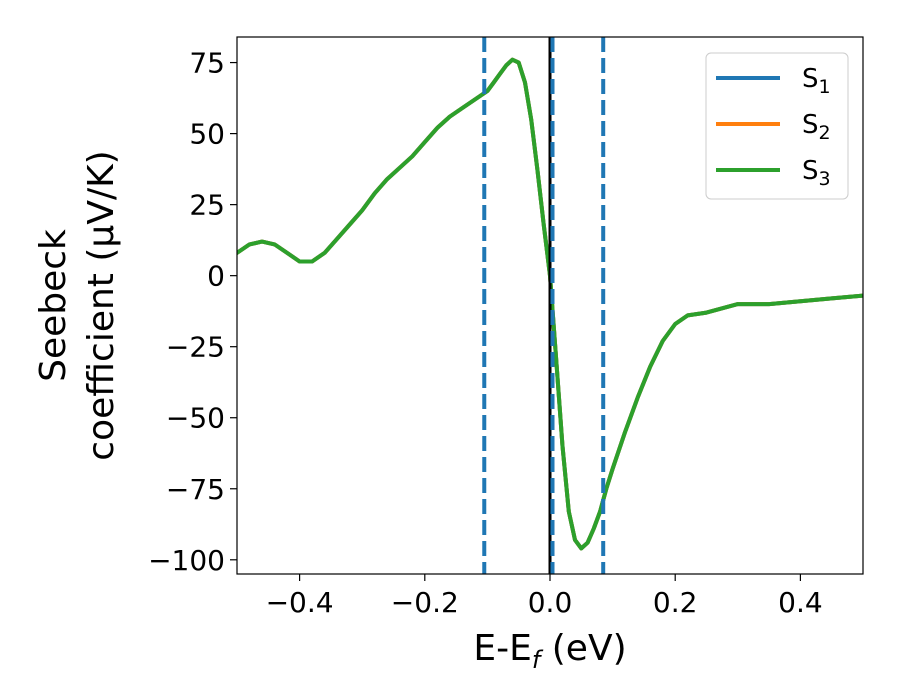  I want to click on x-tick-label: 0.2, so click(675, 602).